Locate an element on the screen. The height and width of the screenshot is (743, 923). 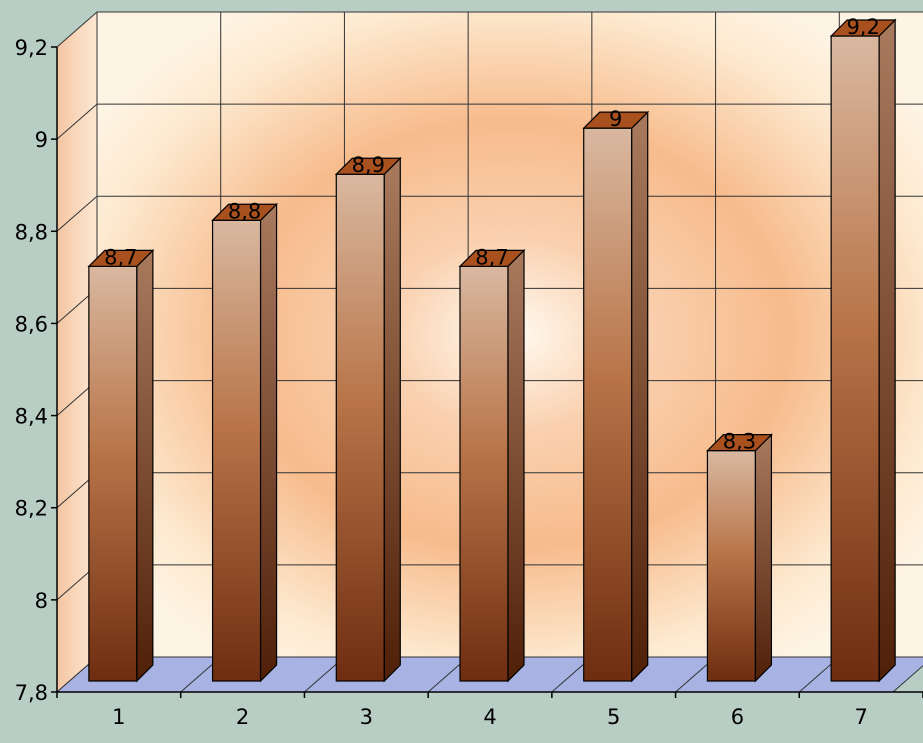
y-tick-label: 9,2 is located at coordinates (31, 48).